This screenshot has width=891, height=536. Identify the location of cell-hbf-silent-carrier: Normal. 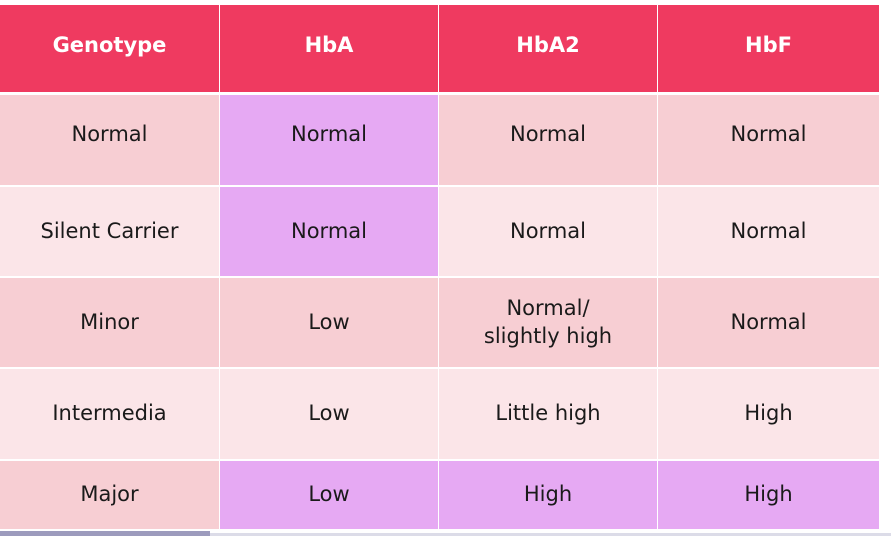
(768, 232).